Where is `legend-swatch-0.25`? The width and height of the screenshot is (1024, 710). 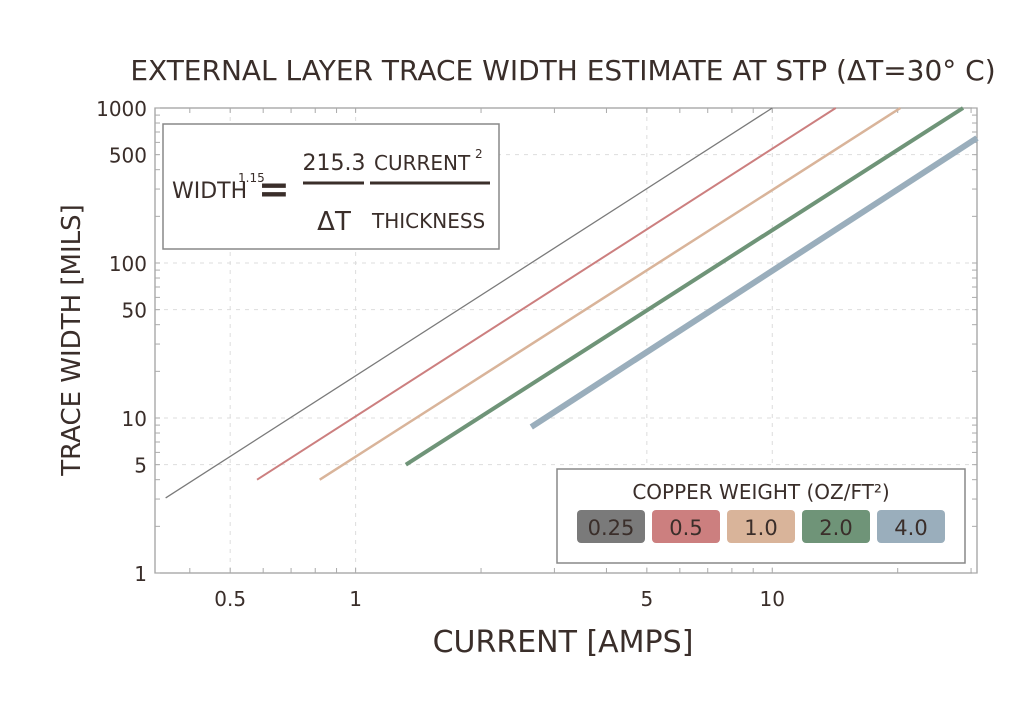 legend-swatch-0.25 is located at coordinates (611, 526).